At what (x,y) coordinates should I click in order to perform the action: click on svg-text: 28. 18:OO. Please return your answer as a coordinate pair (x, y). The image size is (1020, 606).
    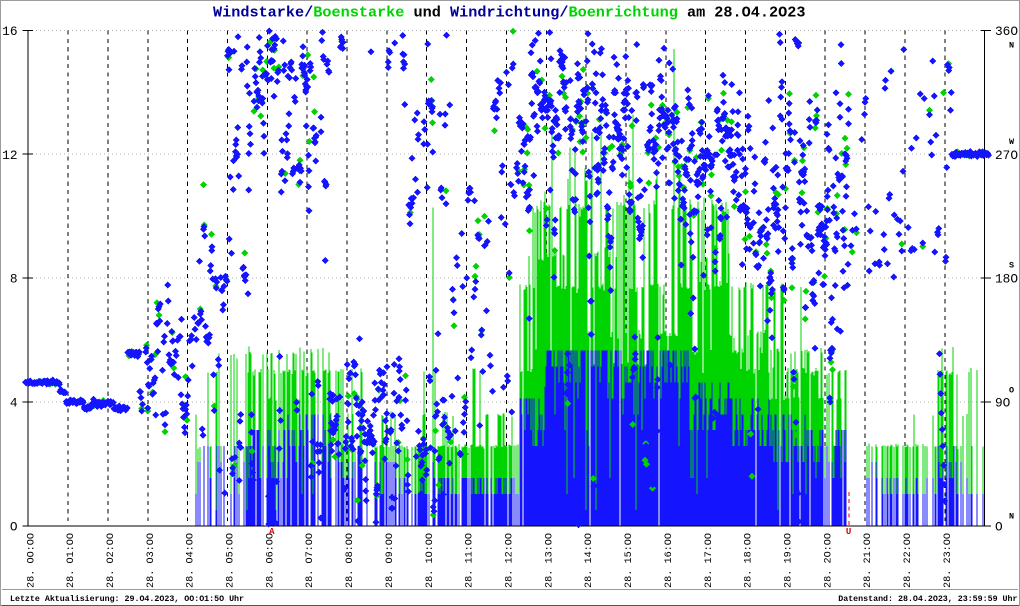
    Looking at the image, I should click on (749, 560).